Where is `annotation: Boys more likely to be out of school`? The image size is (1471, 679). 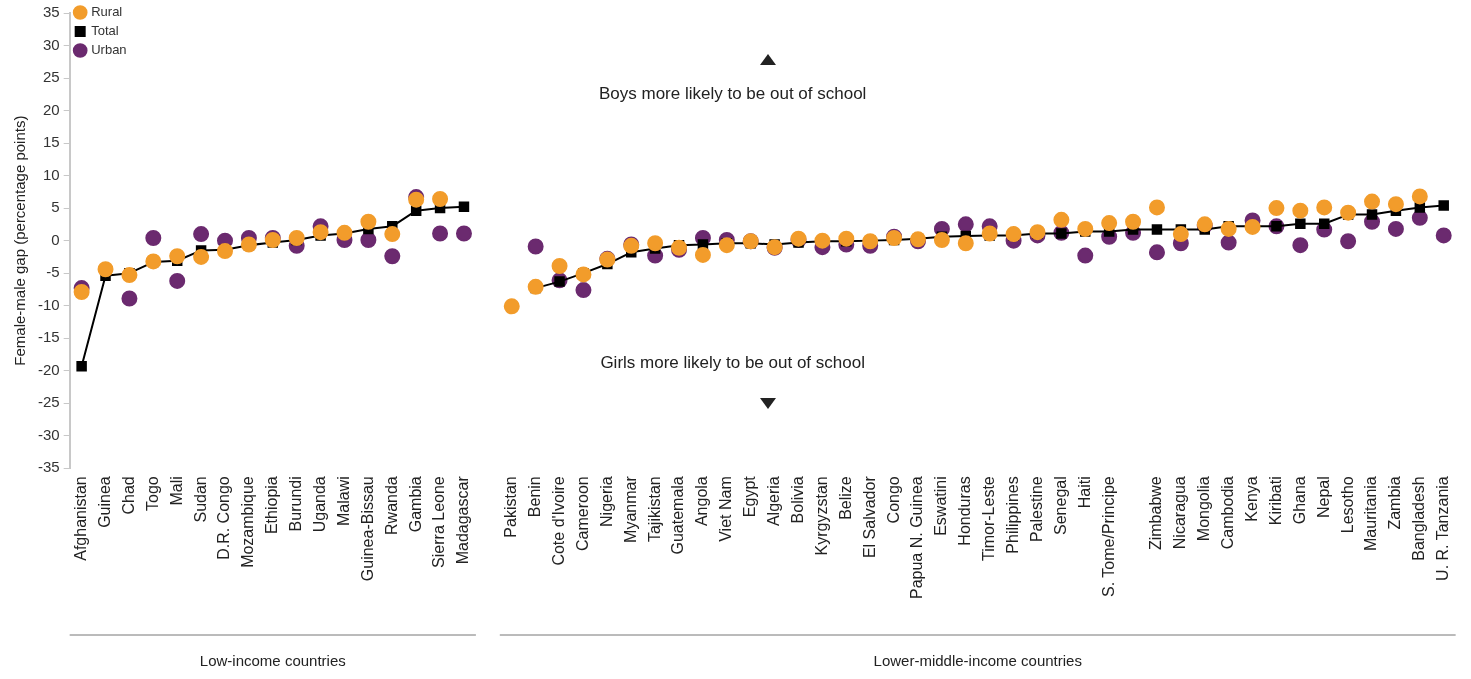 annotation: Boys more likely to be out of school is located at coordinates (732, 93).